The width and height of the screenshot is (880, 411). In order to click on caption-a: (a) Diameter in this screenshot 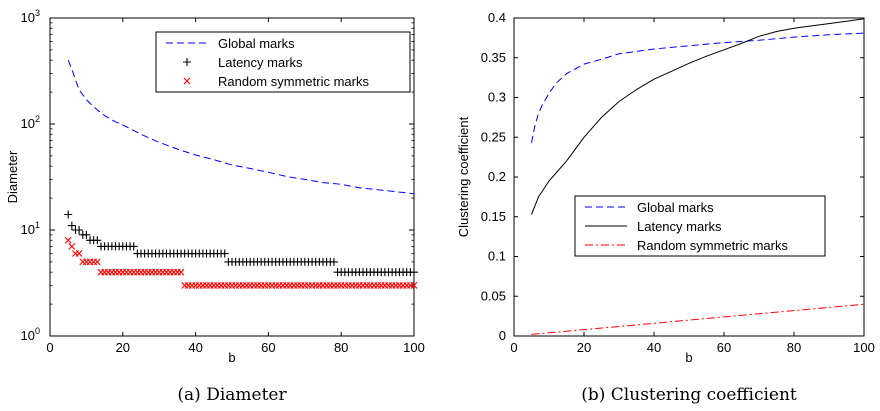, I will do `click(232, 395)`.